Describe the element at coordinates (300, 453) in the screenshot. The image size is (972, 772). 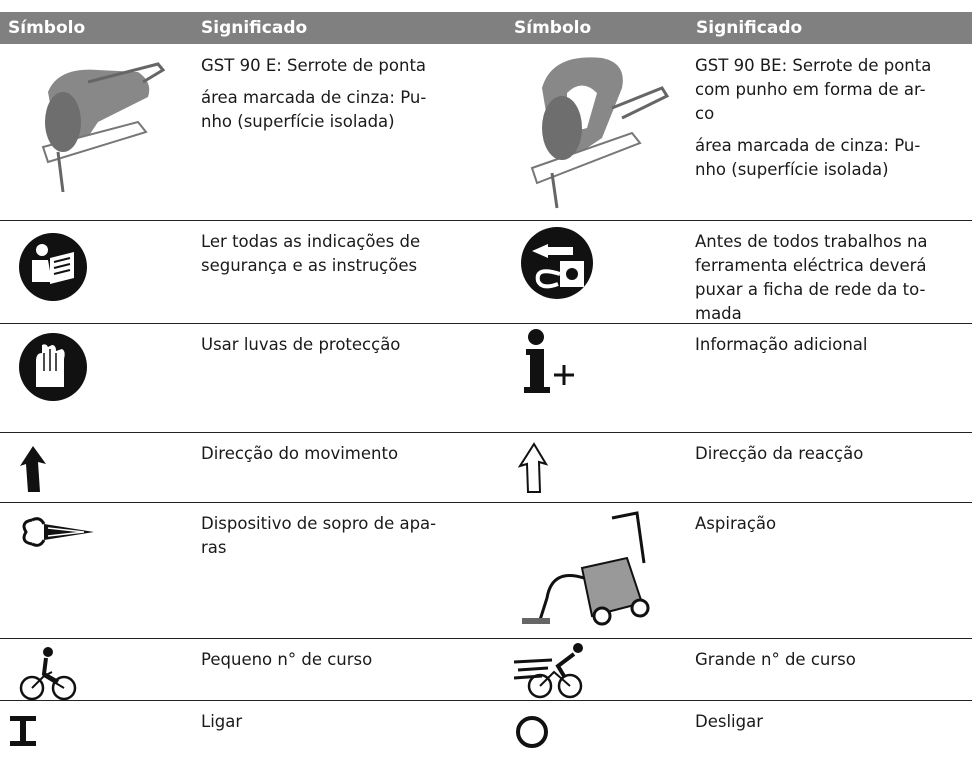
I see `text-line: Direcção do movimento` at that location.